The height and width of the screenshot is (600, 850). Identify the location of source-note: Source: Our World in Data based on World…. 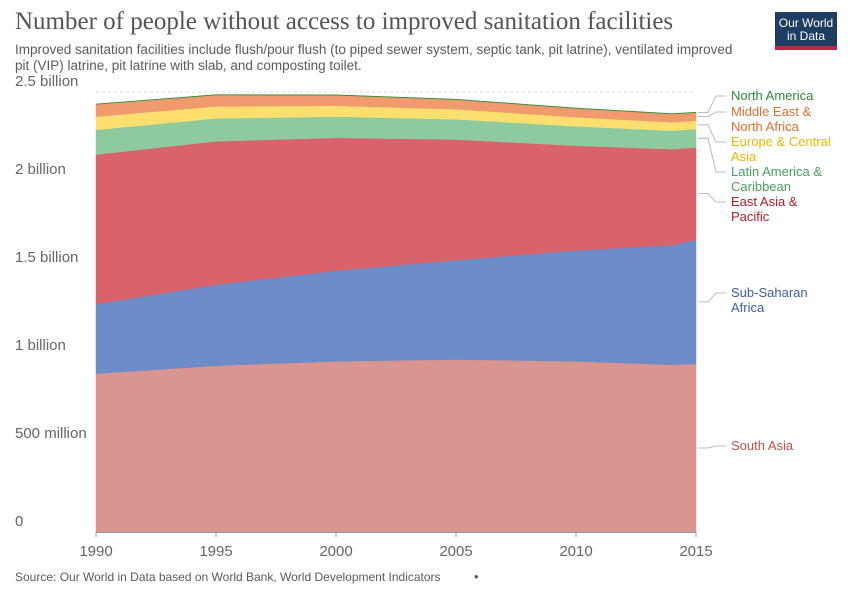
(228, 577).